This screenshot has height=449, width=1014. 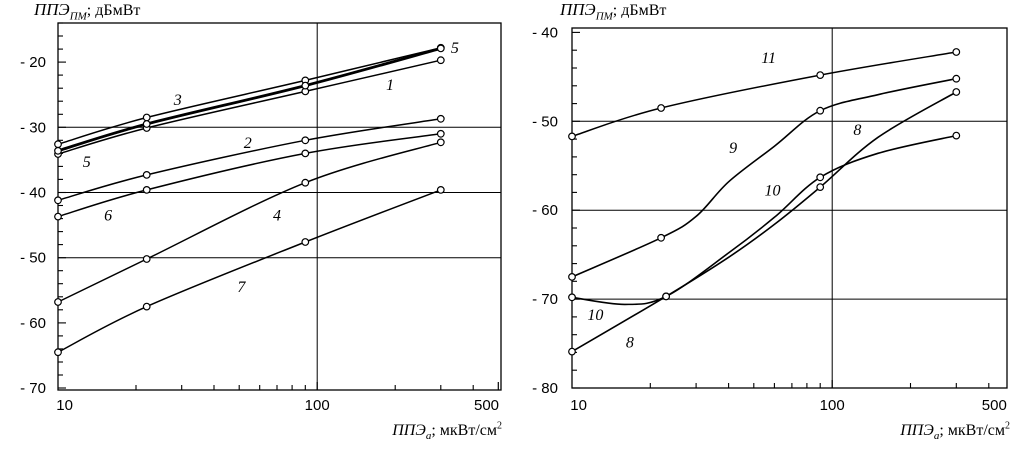 I want to click on left-chart-title: ППЭПМ; дБмВт, so click(x=87, y=11).